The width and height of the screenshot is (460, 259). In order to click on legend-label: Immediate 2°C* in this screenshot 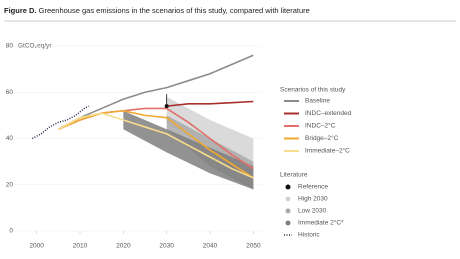, I will do `click(321, 223)`.